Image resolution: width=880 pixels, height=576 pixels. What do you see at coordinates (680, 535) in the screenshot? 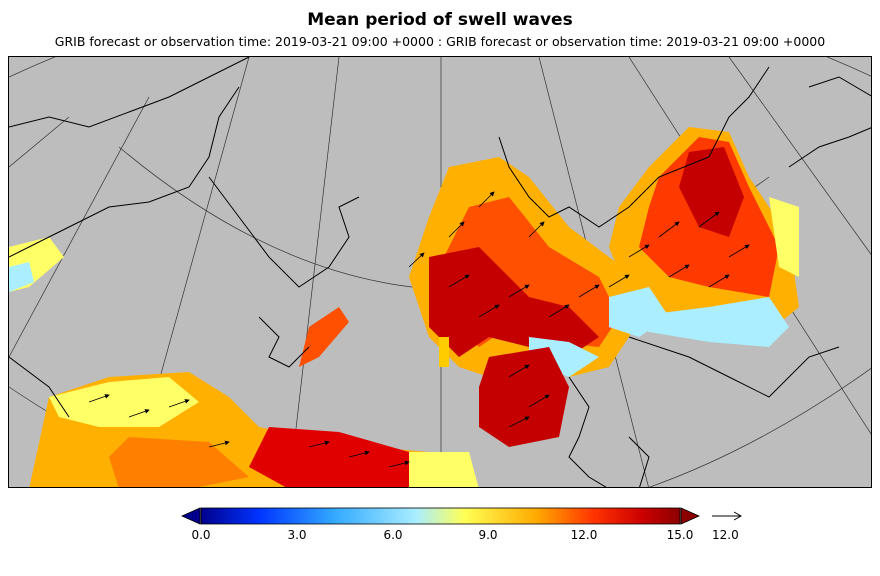
I see `colorbar-tick-label: 15.0` at bounding box center [680, 535].